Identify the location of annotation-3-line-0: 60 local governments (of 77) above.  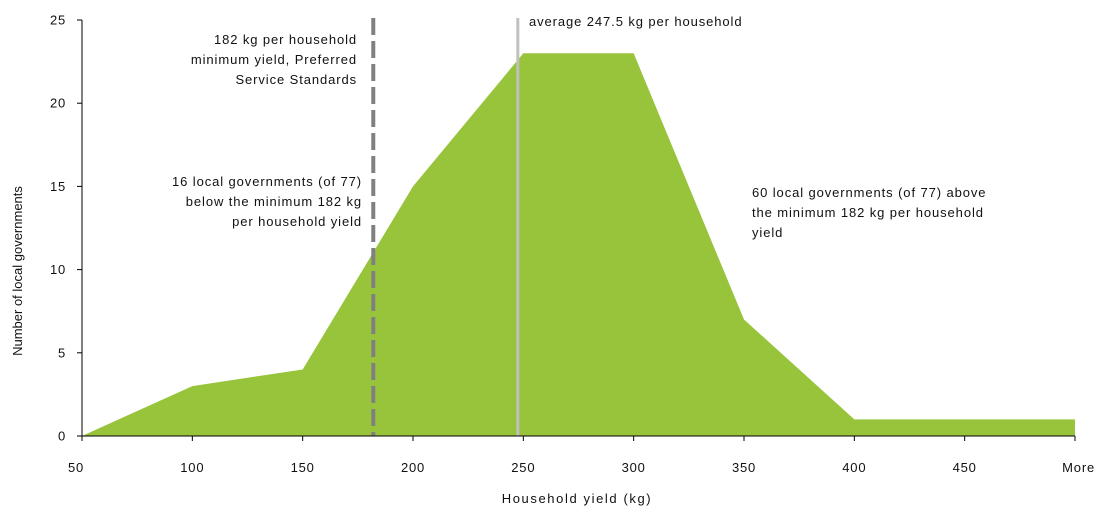
(869, 192).